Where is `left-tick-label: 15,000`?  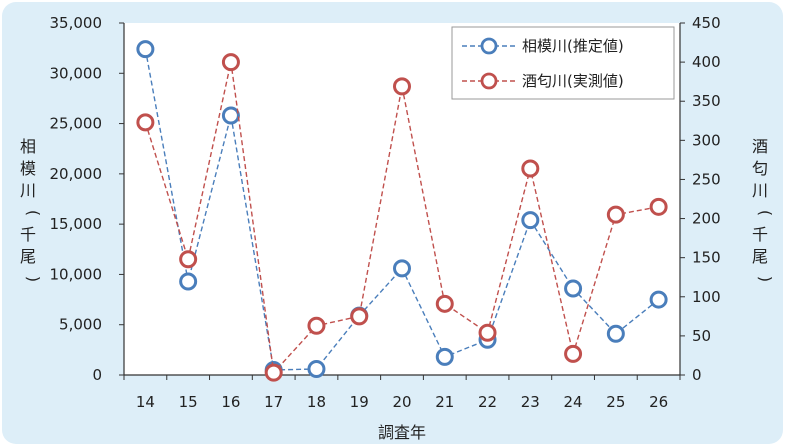 left-tick-label: 15,000 is located at coordinates (76, 224).